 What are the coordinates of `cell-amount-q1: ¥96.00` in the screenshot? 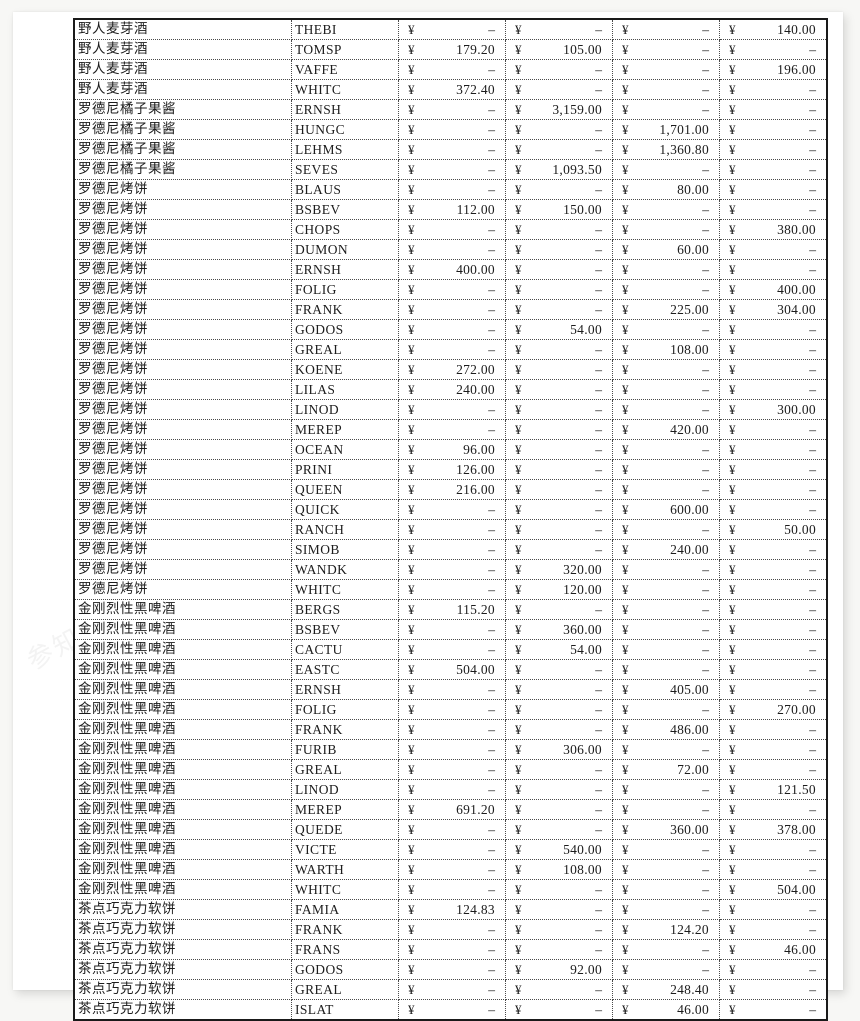 It's located at (452, 449).